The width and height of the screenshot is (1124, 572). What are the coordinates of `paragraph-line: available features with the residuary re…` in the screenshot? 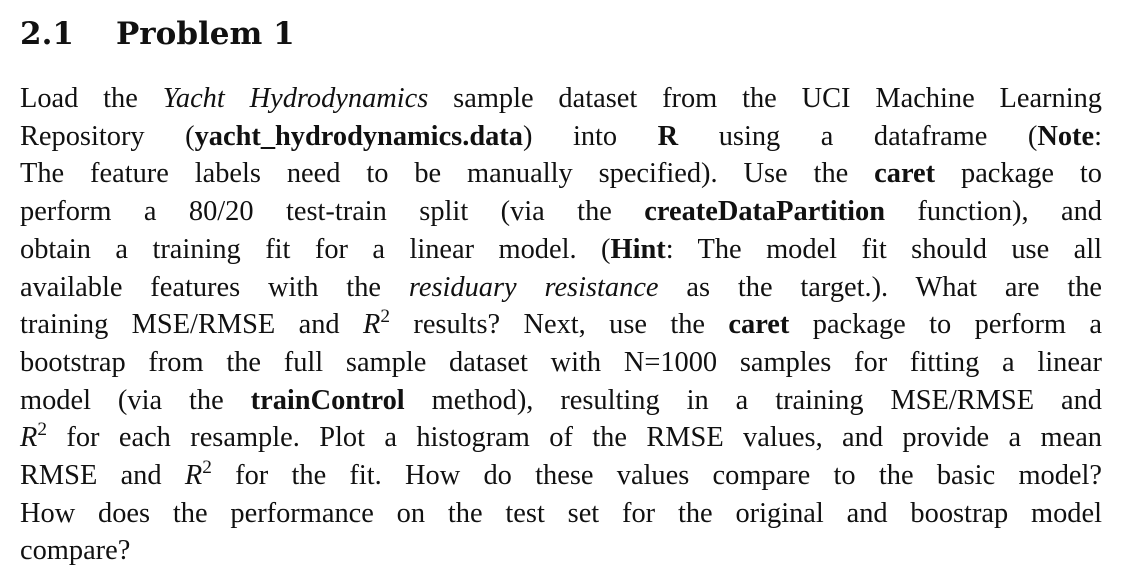 It's located at (561, 288).